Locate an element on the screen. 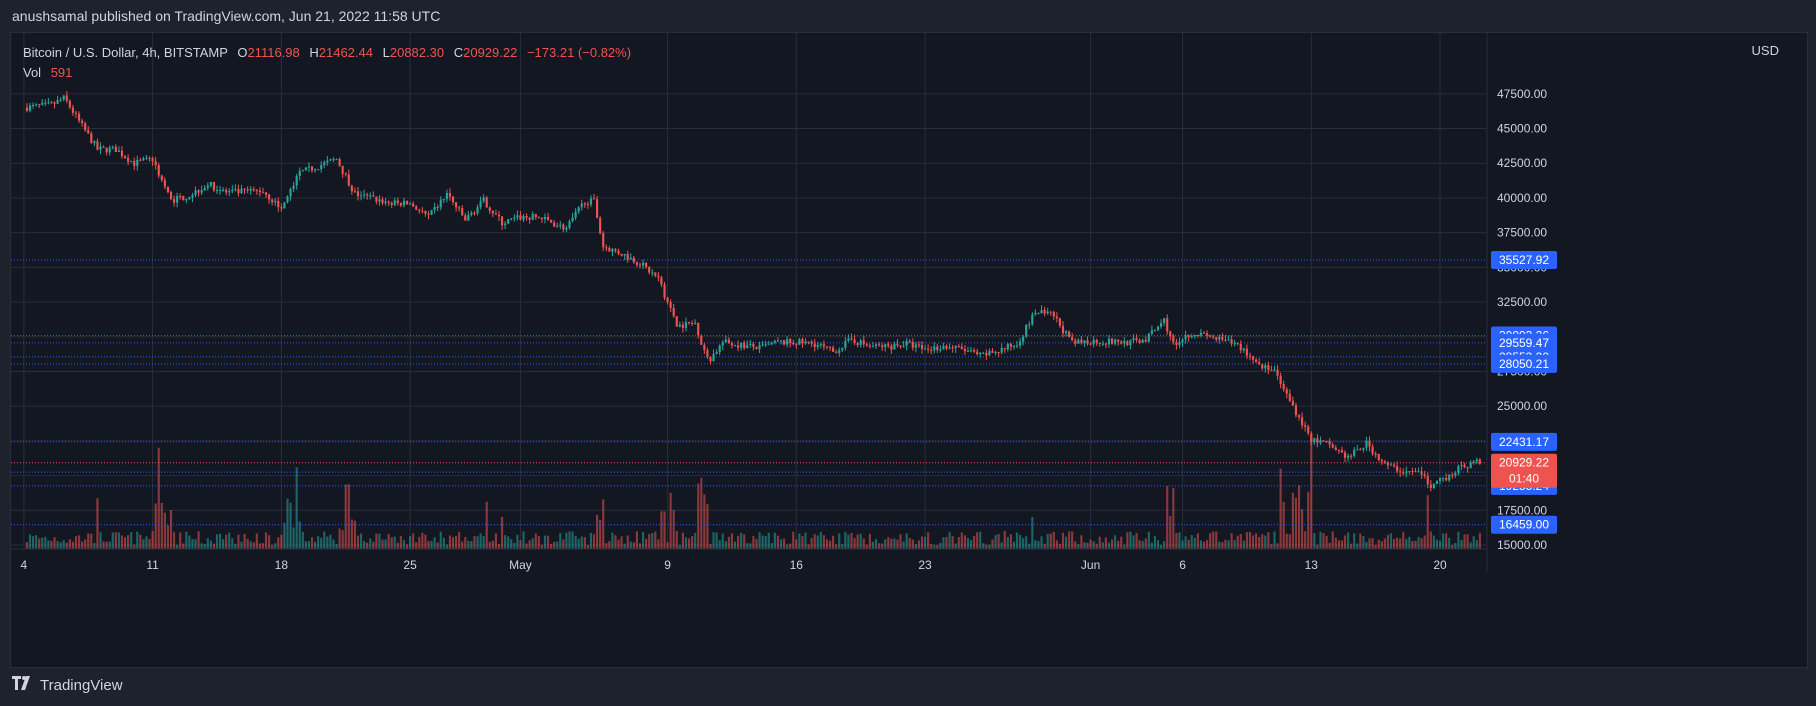 This screenshot has width=1816, height=706. x-tick-label: 20 is located at coordinates (1440, 565).